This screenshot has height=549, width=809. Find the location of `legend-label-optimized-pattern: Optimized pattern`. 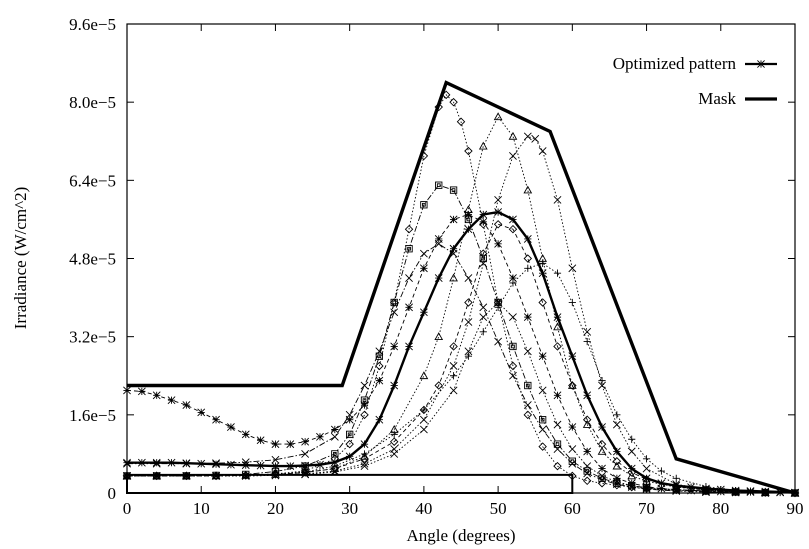

legend-label-optimized-pattern: Optimized pattern is located at coordinates (675, 63).